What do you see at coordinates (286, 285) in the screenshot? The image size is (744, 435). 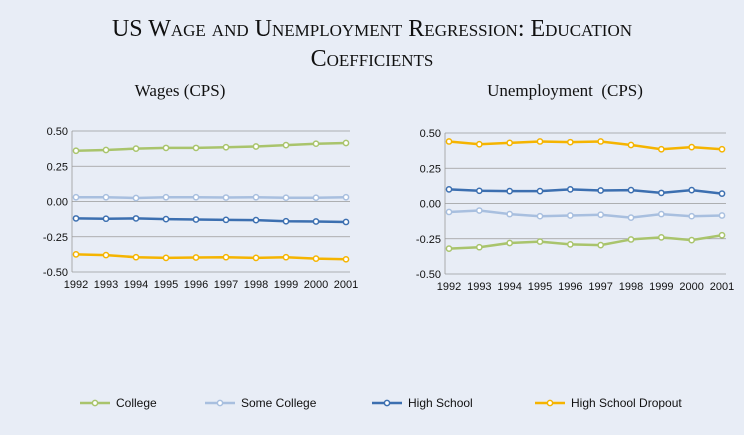 I see `x-tick-label: 1999` at bounding box center [286, 285].